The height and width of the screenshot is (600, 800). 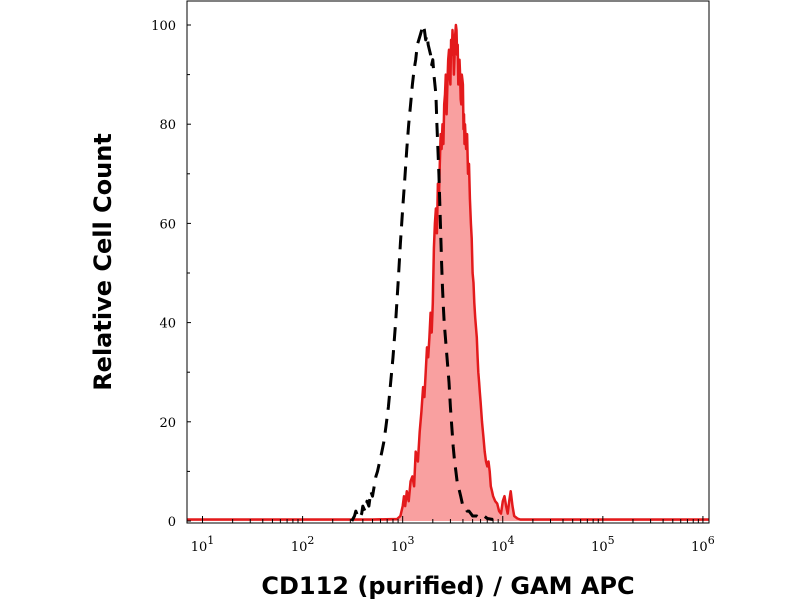 What do you see at coordinates (167, 224) in the screenshot?
I see `y-tick-label-3: 60` at bounding box center [167, 224].